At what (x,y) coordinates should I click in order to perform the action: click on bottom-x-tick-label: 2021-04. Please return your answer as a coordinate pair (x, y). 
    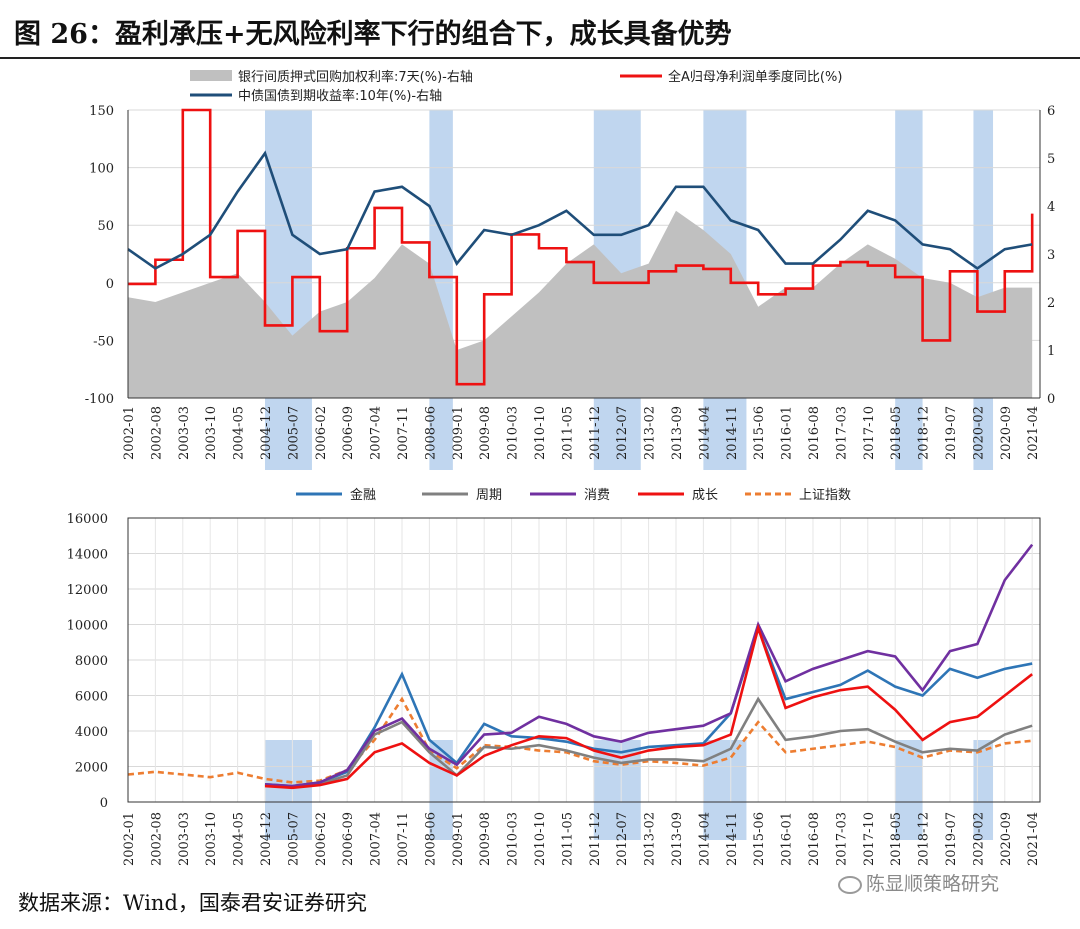
    Looking at the image, I should click on (1033, 839).